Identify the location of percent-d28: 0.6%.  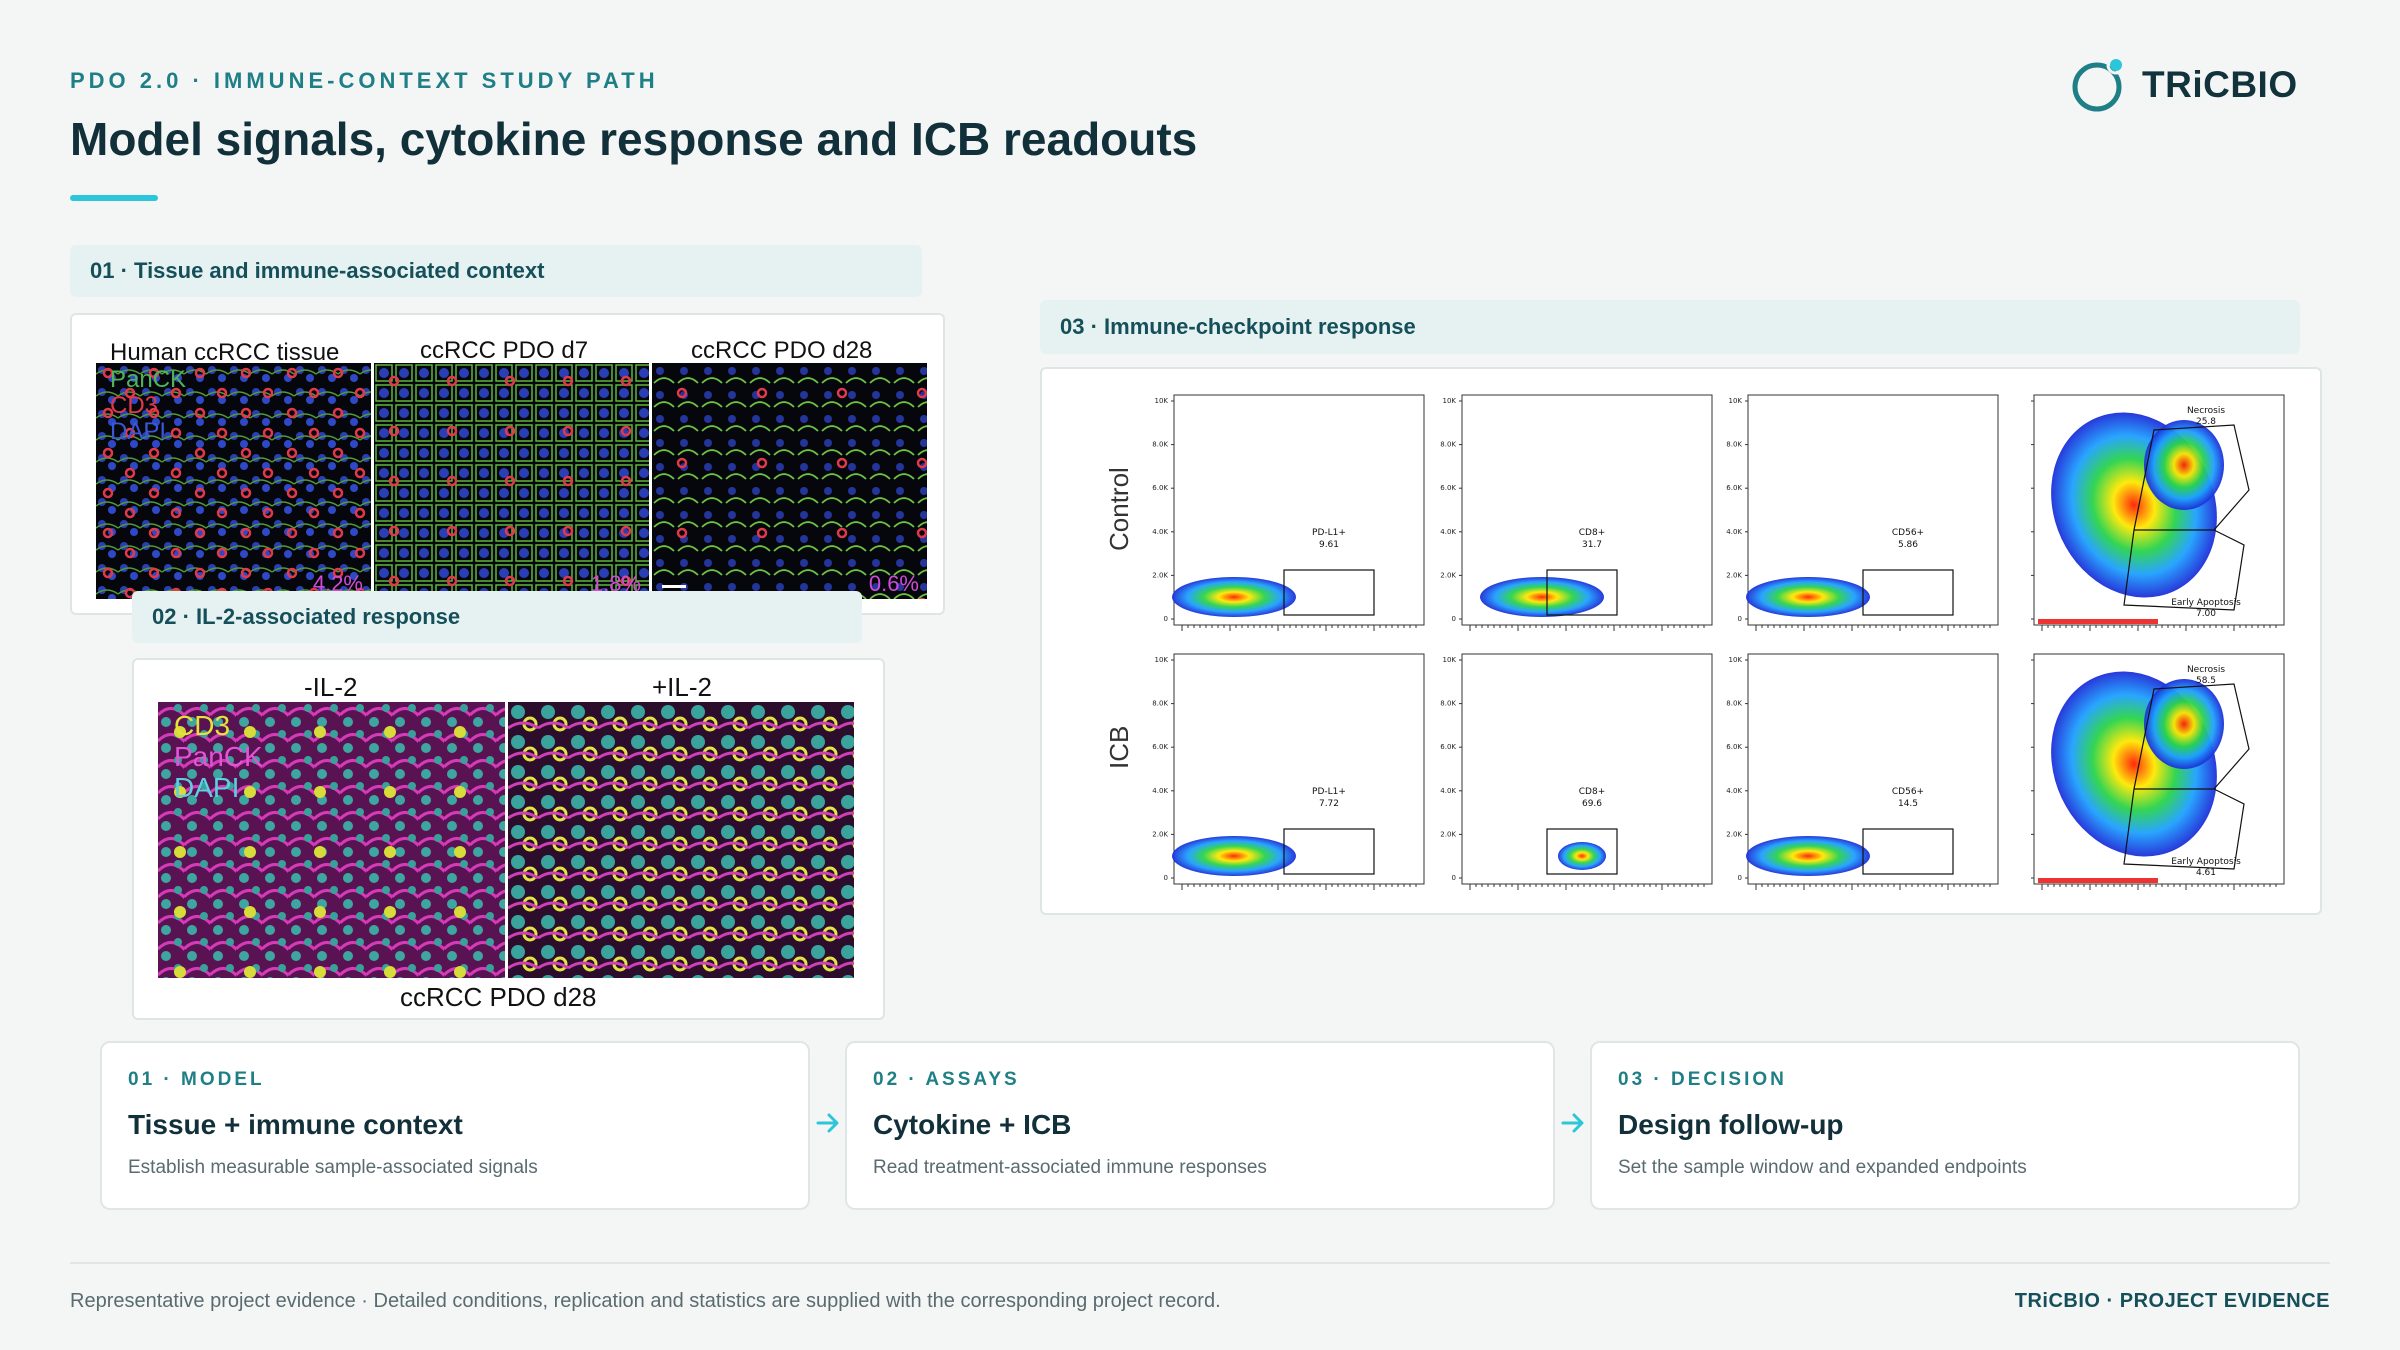
(893, 583).